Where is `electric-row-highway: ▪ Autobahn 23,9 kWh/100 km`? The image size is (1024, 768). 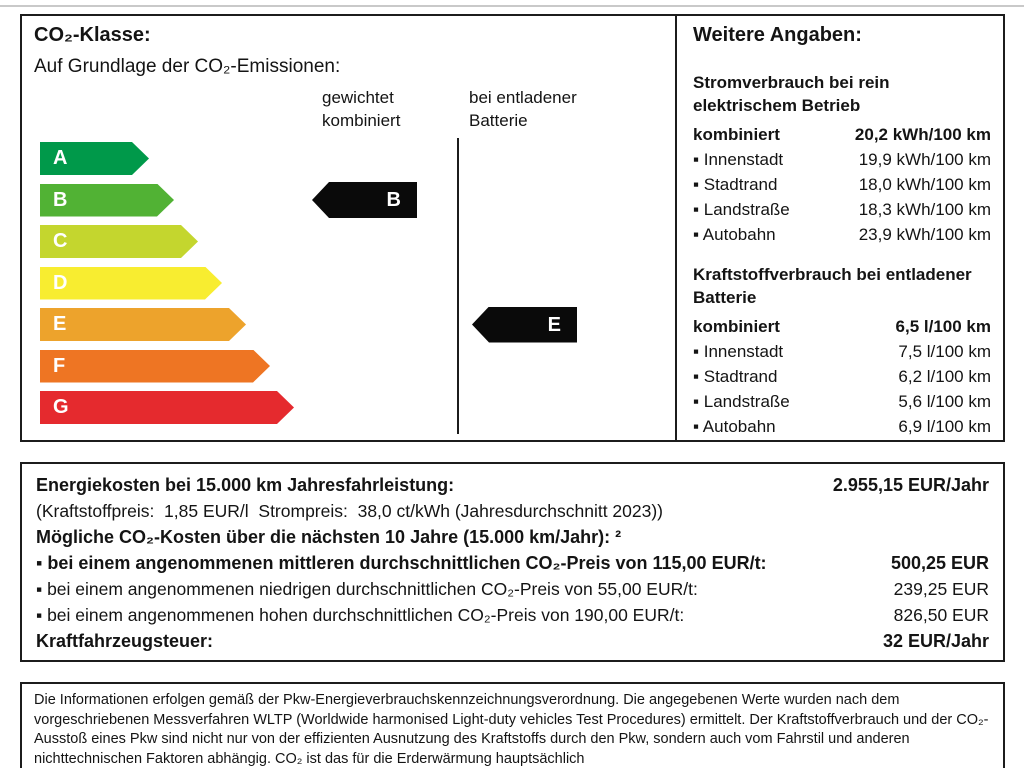
electric-row-highway: ▪ Autobahn 23,9 kWh/100 km is located at coordinates (842, 234).